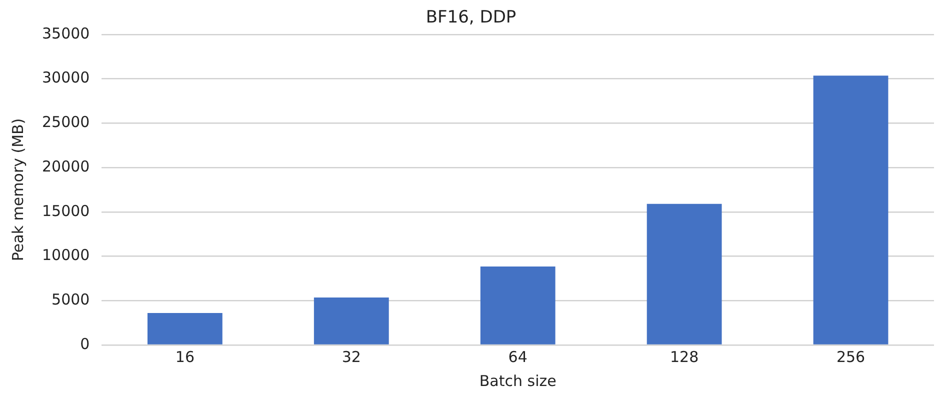 The image size is (942, 401). I want to click on y-tick-label: 20000, so click(66, 166).